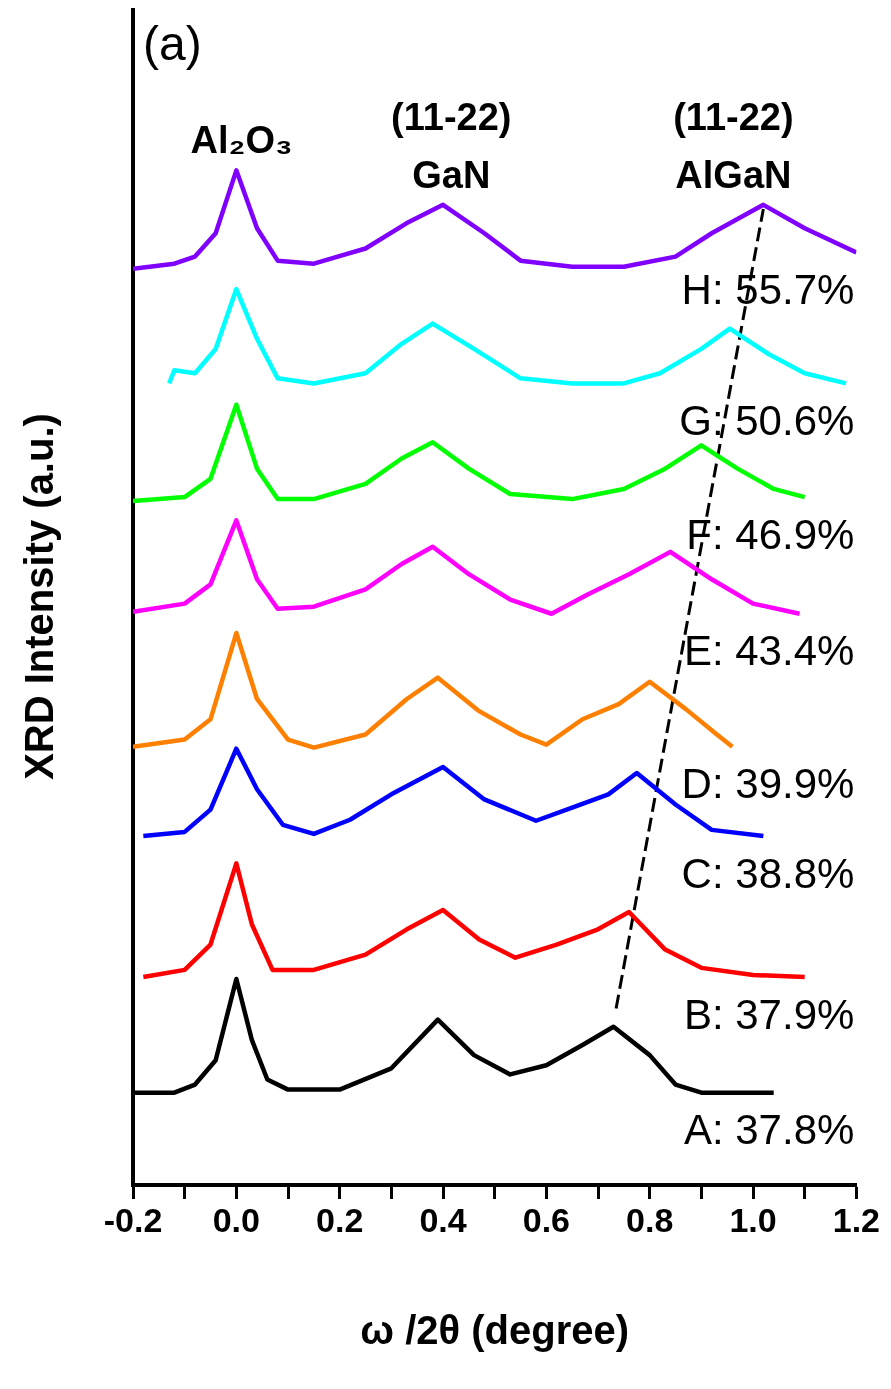 The image size is (891, 1389). Describe the element at coordinates (241, 140) in the screenshot. I see `text: Al₂O₃` at that location.